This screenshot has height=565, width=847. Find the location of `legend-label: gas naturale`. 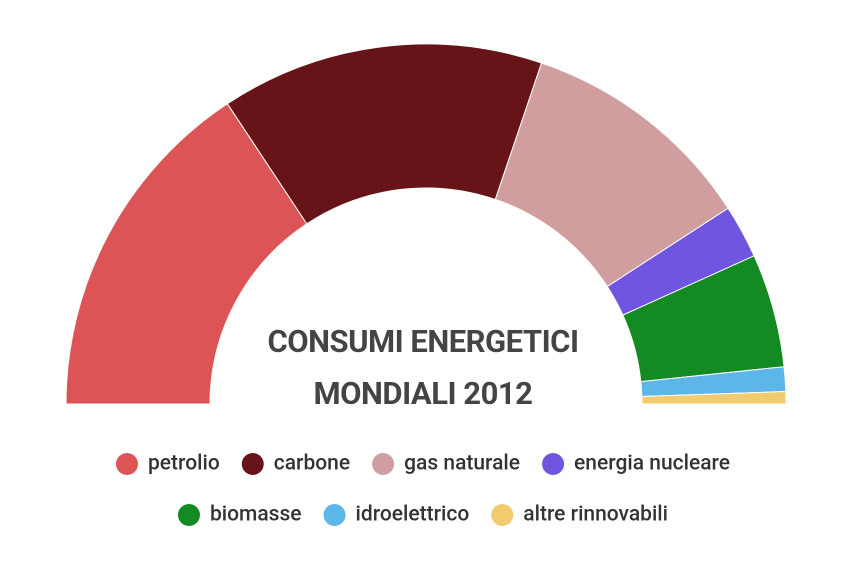

legend-label: gas naturale is located at coordinates (462, 464).